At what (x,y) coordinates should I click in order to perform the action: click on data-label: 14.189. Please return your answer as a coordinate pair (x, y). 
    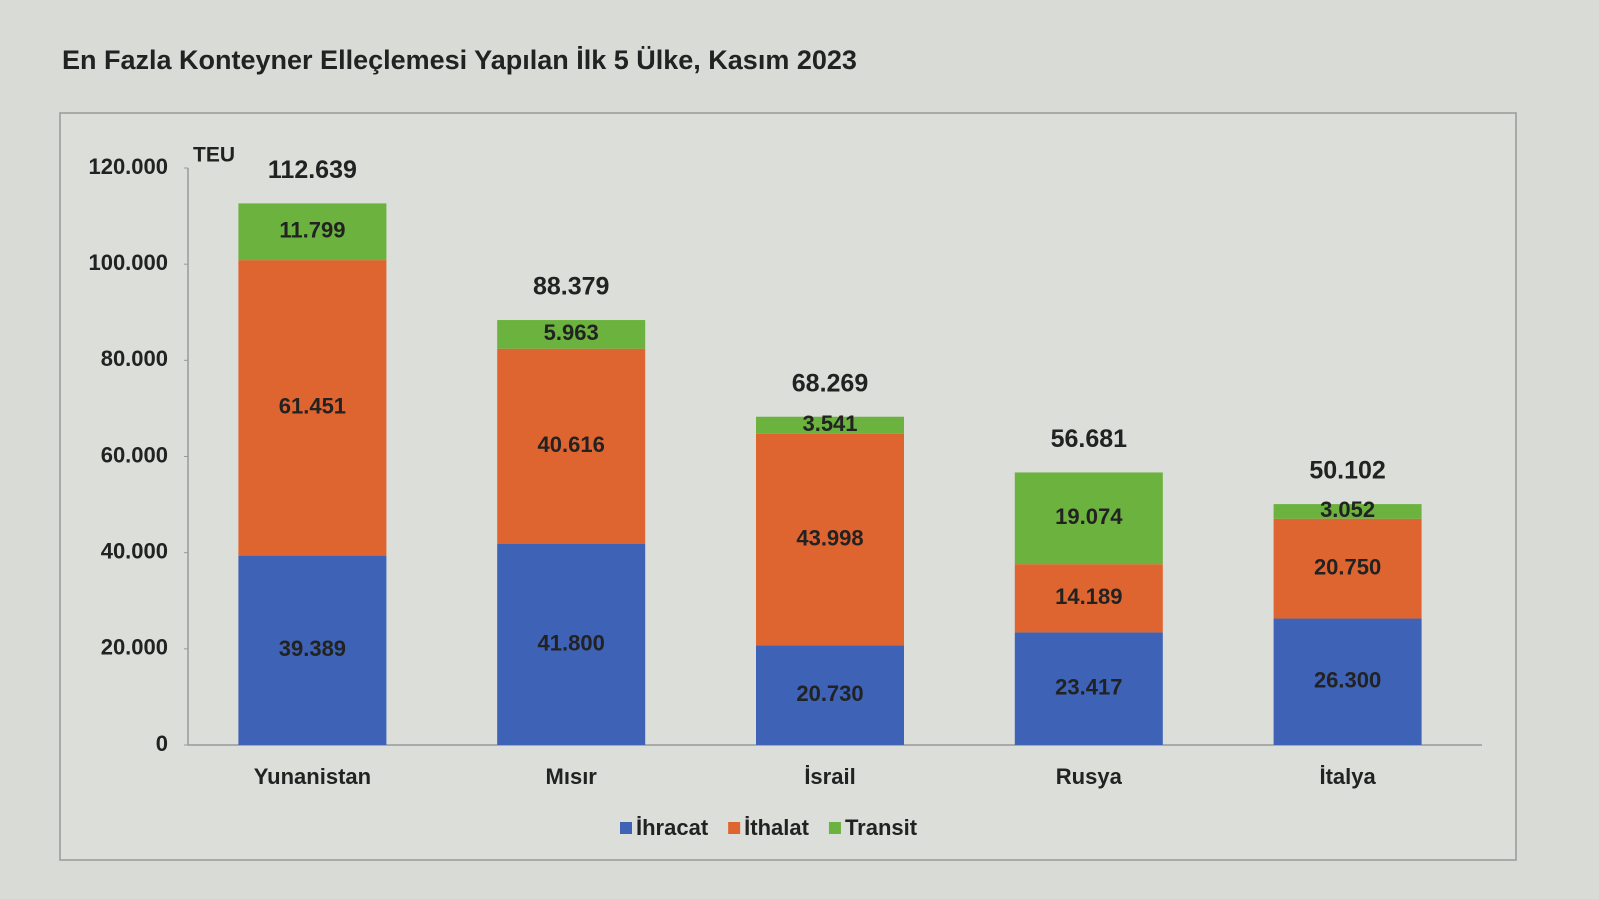
    Looking at the image, I should click on (1088, 596).